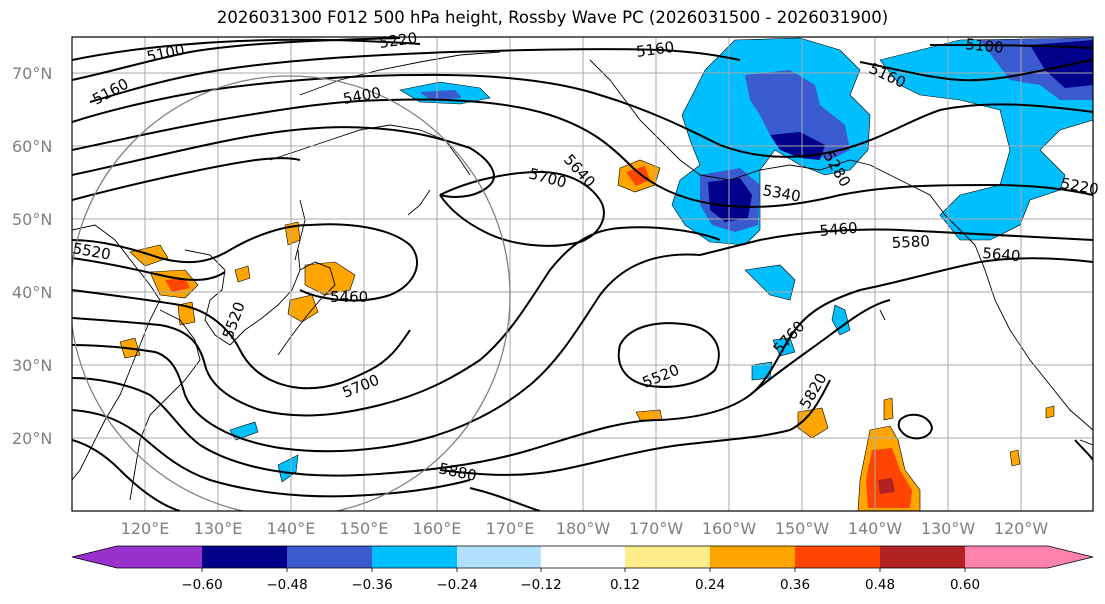  What do you see at coordinates (456, 585) in the screenshot?
I see `colorbar-tick-label: −0.24` at bounding box center [456, 585].